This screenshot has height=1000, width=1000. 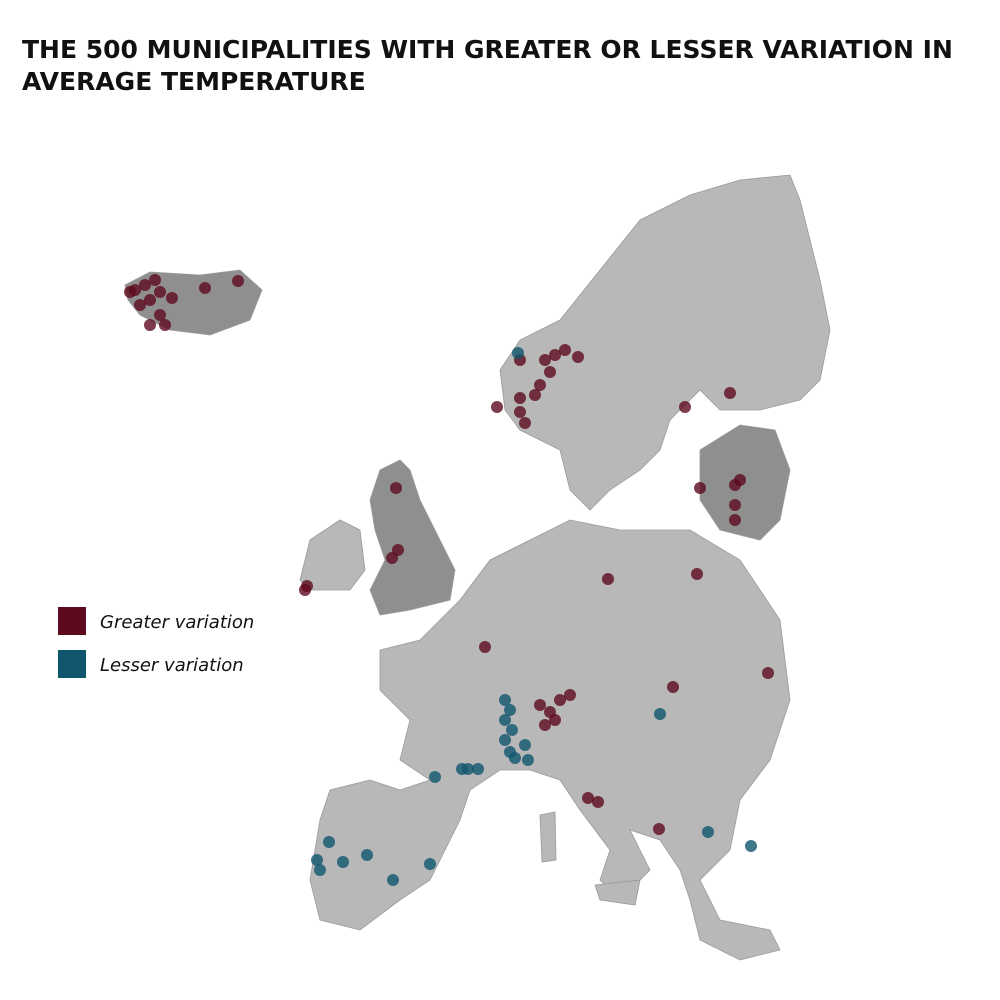 What do you see at coordinates (172, 665) in the screenshot?
I see `legend-label: Lesser variation` at bounding box center [172, 665].